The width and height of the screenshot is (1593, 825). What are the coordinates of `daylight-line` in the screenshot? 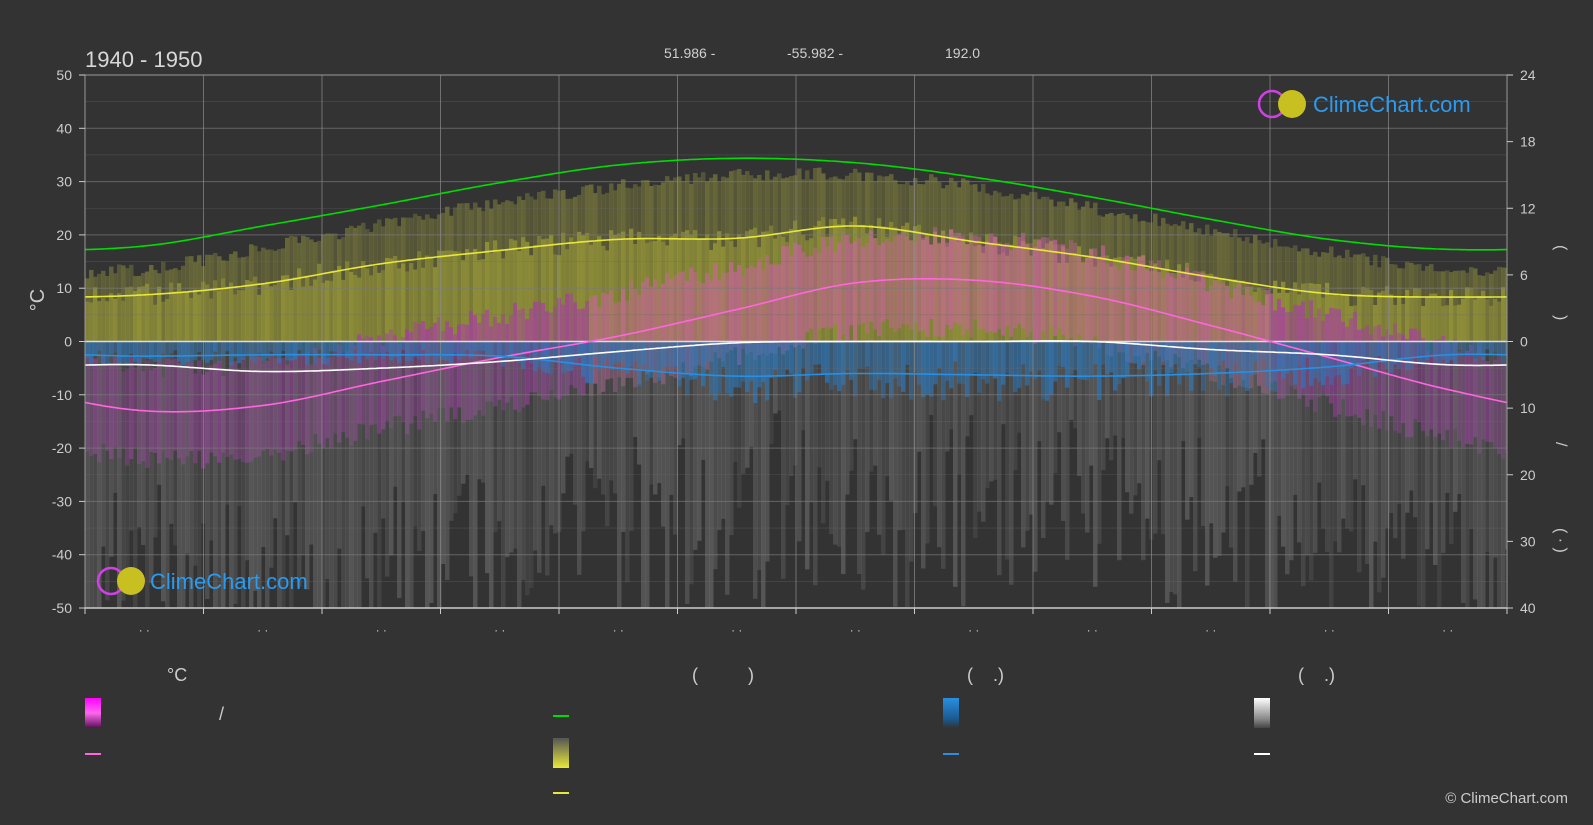 It's located at (796, 204).